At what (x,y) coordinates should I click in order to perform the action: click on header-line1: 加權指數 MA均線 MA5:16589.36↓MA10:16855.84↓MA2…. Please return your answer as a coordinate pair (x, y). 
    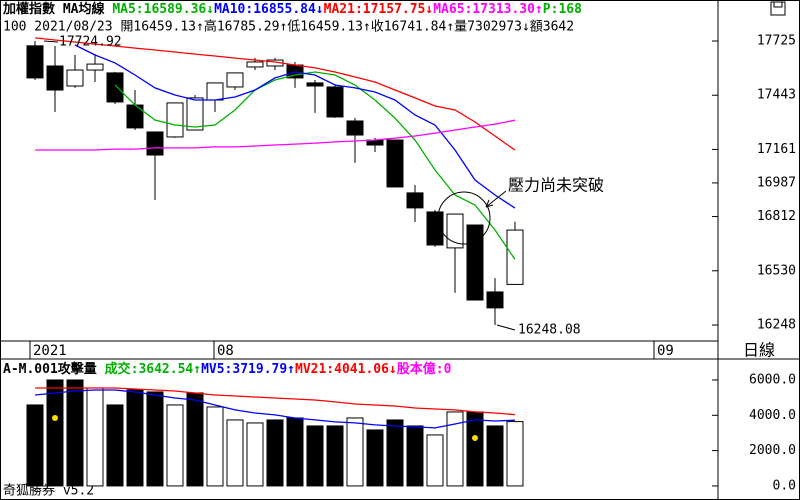
    Looking at the image, I should click on (292, 9).